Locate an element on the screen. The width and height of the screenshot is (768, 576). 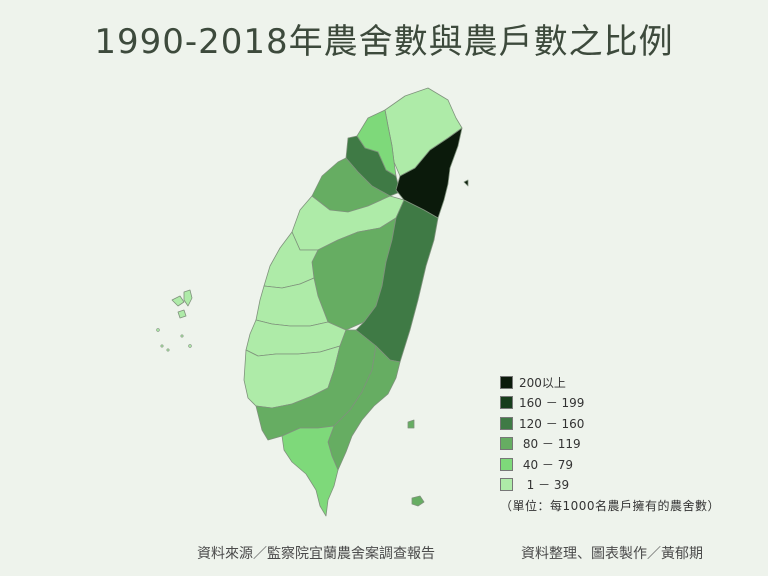
island-orchid is located at coordinates (418, 501).